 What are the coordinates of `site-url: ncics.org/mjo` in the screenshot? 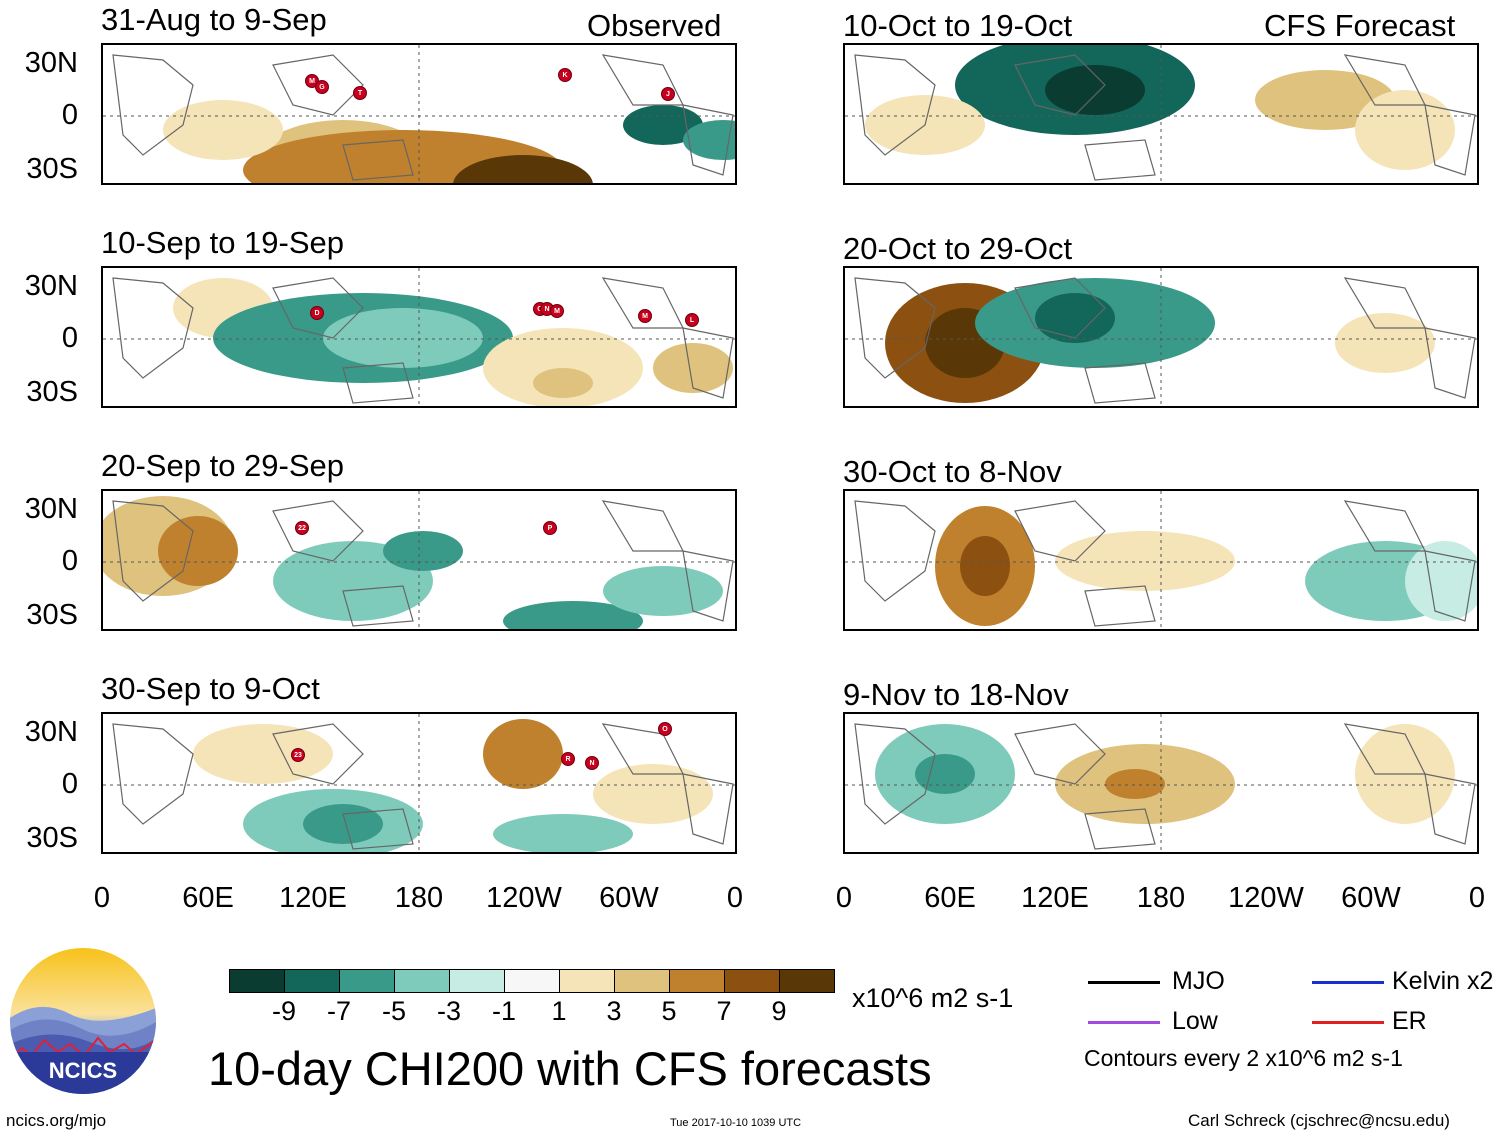 It's located at (56, 1120).